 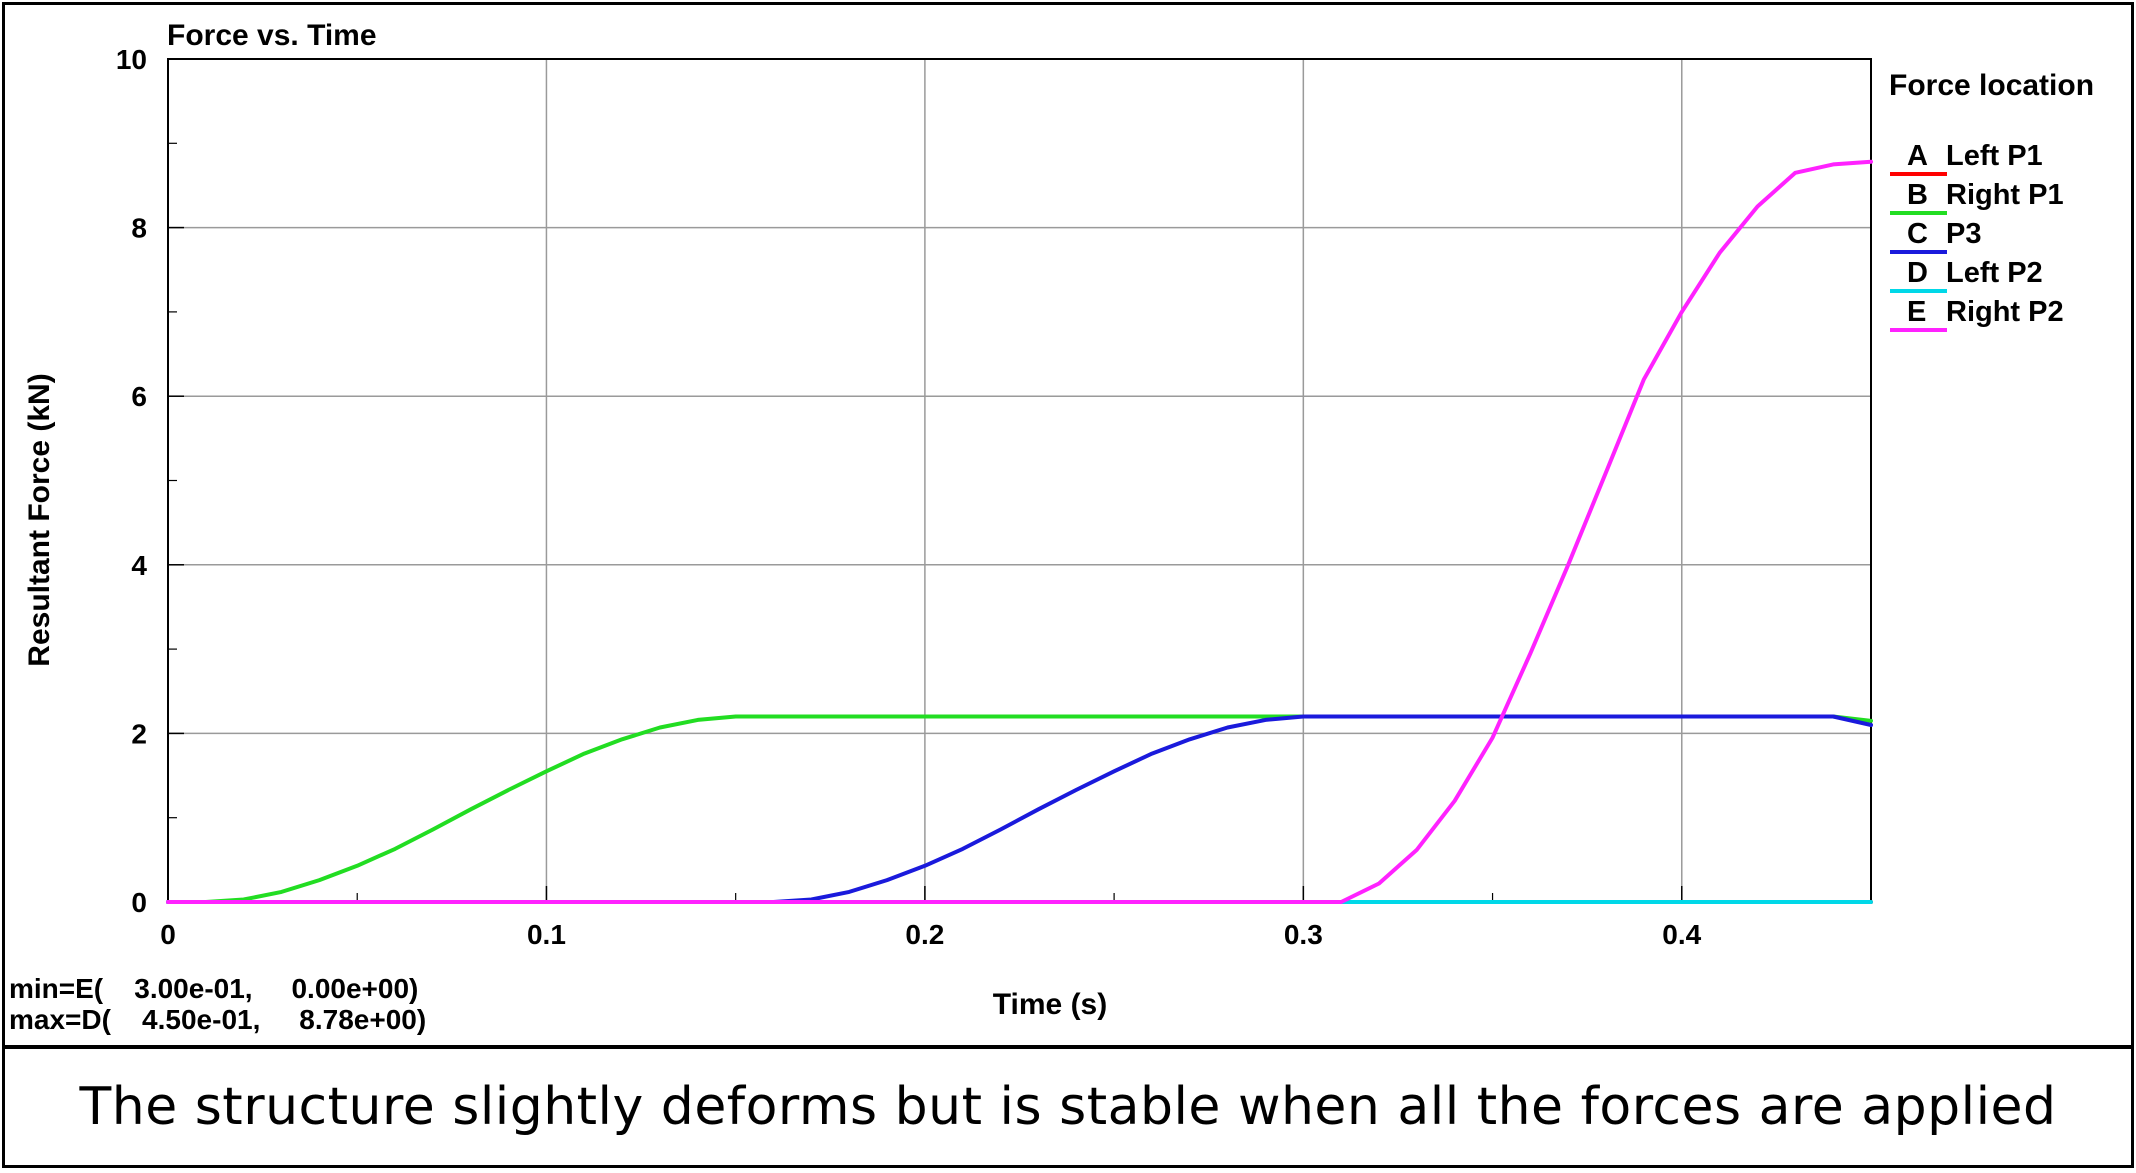 I want to click on legend-item-left-p1: A Left P1, so click(x=1966, y=158).